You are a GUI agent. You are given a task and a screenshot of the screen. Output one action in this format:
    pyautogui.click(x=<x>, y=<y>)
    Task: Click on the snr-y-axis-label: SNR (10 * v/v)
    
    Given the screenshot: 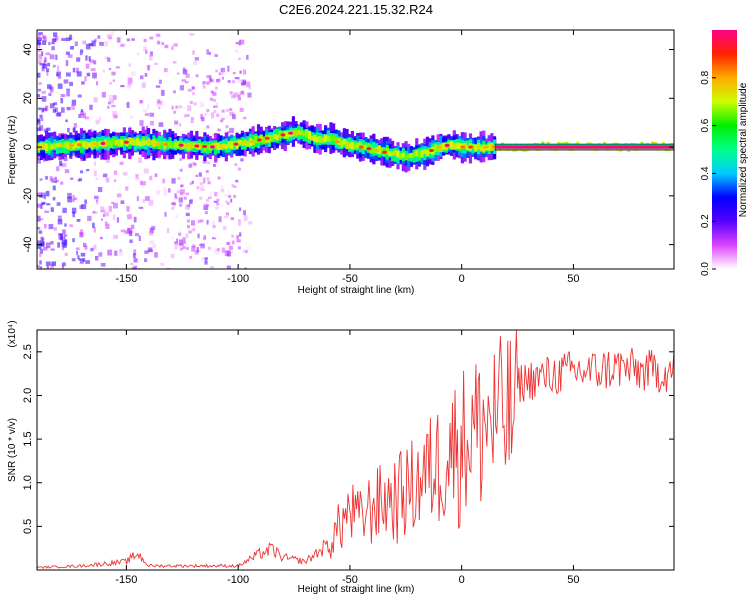 What is the action you would take?
    pyautogui.click(x=12, y=450)
    